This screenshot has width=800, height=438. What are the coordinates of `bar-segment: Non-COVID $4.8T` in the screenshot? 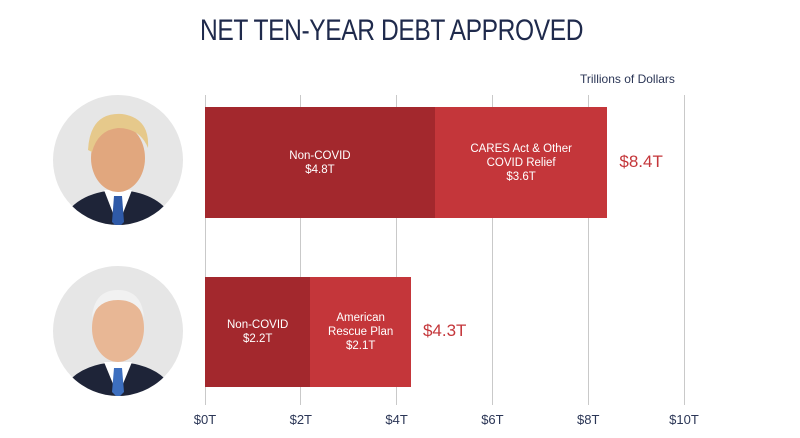 It's located at (320, 162).